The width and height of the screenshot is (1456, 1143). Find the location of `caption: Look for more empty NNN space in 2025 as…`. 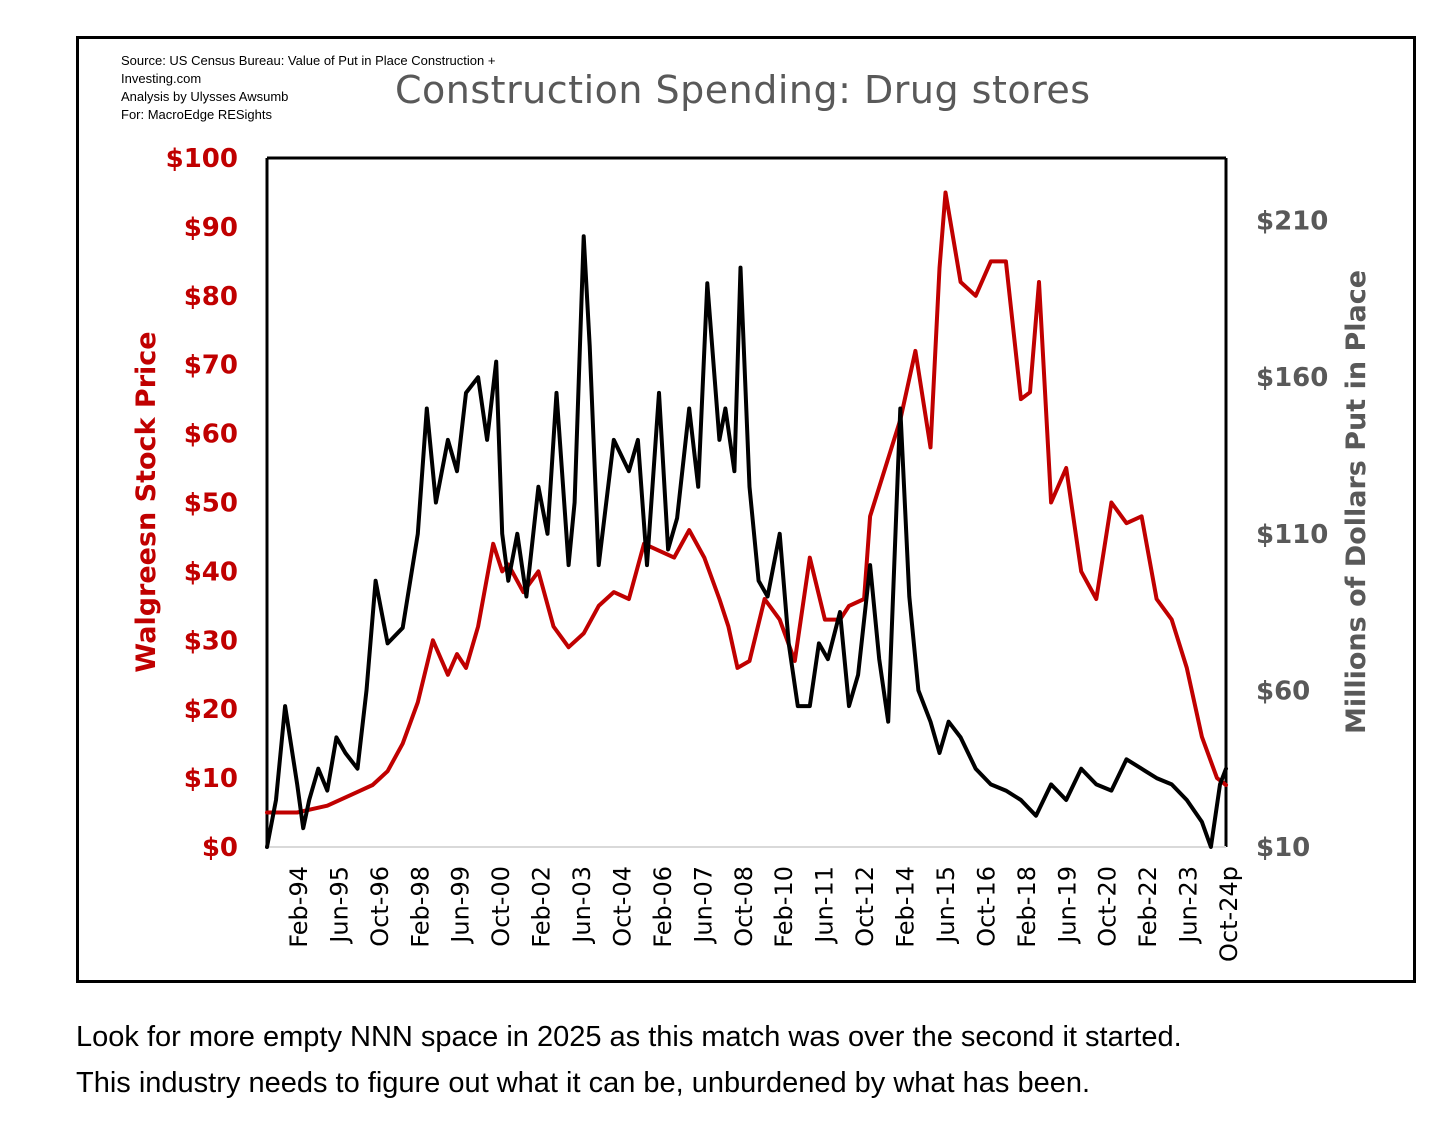

caption: Look for more empty NNN space in 2025 as… is located at coordinates (756, 1060).